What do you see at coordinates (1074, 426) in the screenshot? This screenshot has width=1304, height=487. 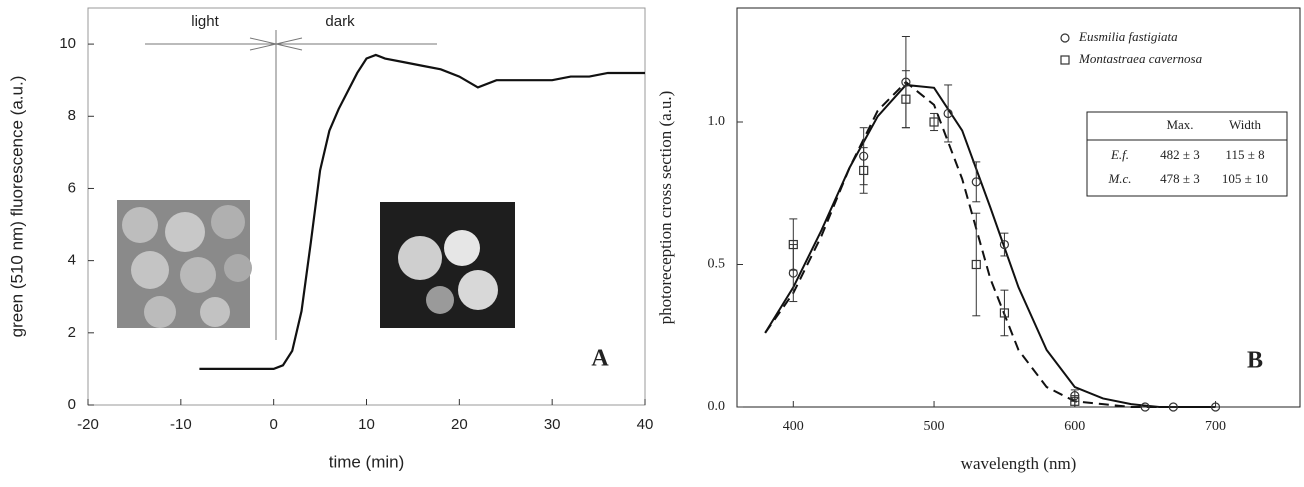 I see `x-tick-label: 600` at bounding box center [1074, 426].